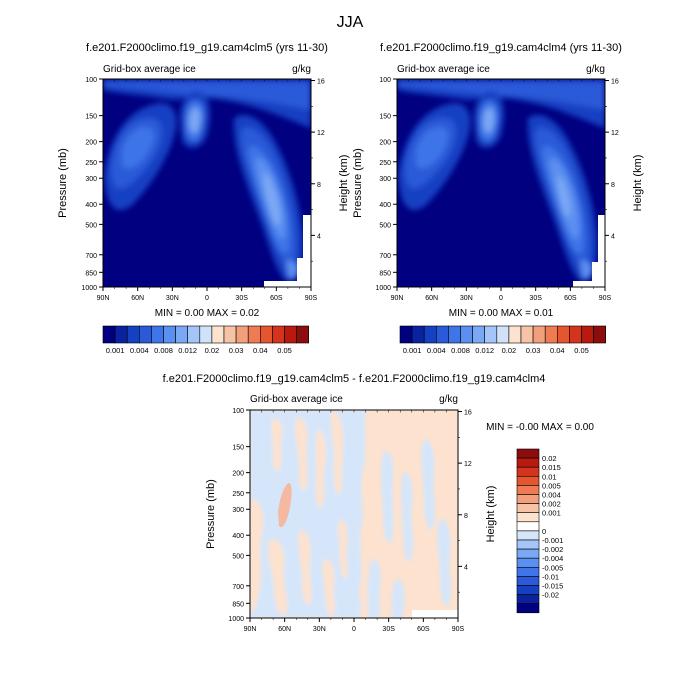 This screenshot has height=700, width=700. Describe the element at coordinates (533, 350) in the screenshot. I see `colorbar-label: 0.03` at that location.